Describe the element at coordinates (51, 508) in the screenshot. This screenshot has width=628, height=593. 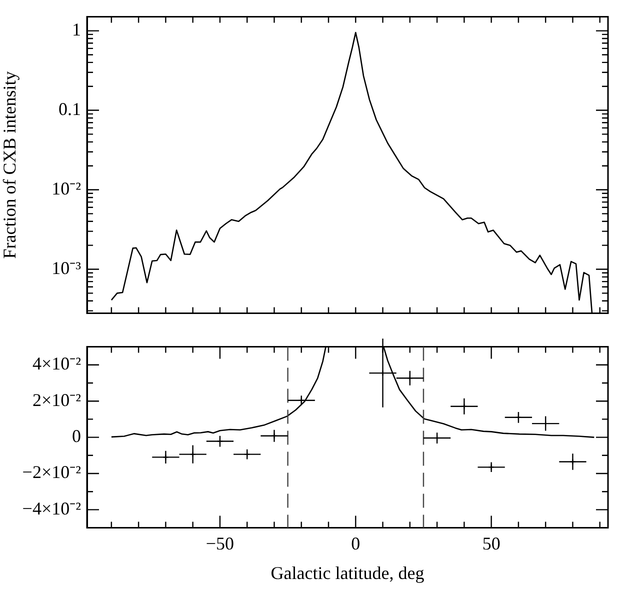
I see `y-tick-label: −4×10⁻²` at that location.